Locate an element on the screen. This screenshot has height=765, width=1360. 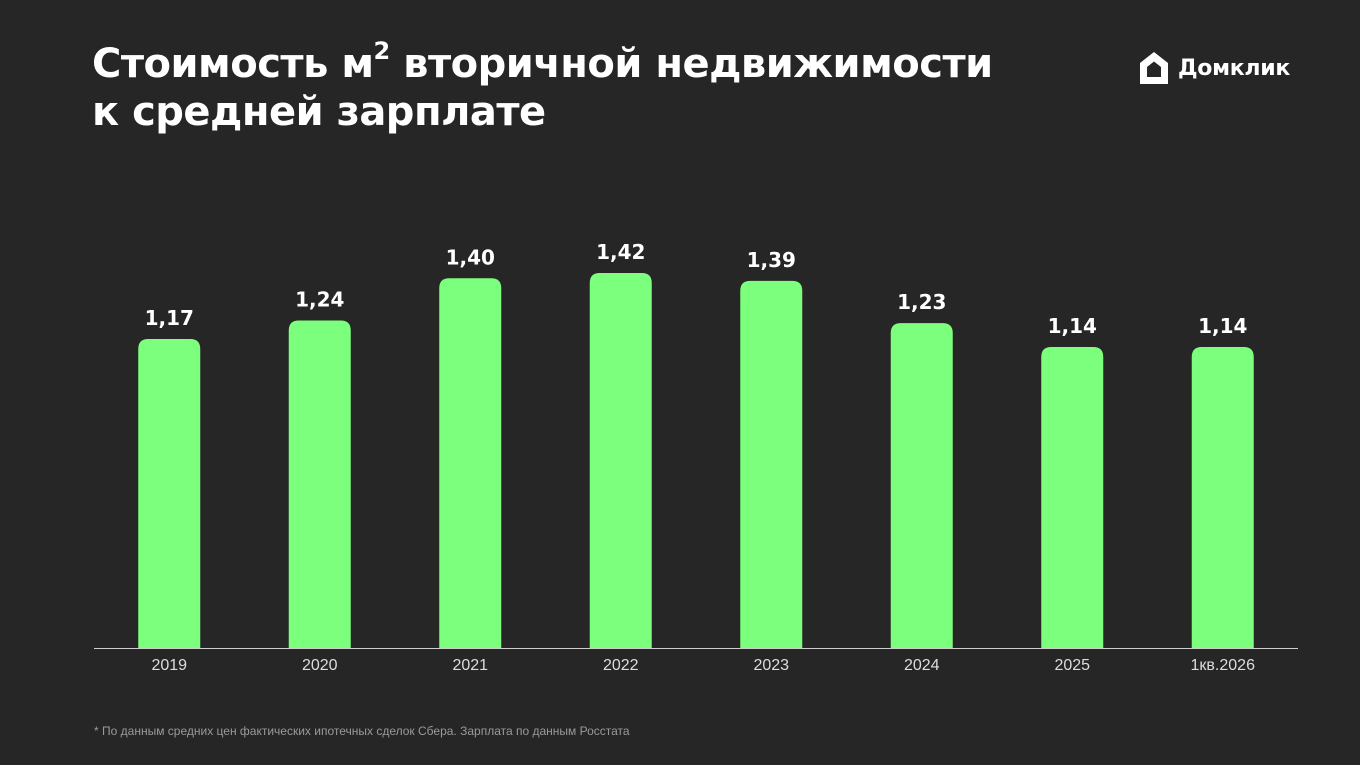
x-tick-label-3: 2022 is located at coordinates (621, 665).